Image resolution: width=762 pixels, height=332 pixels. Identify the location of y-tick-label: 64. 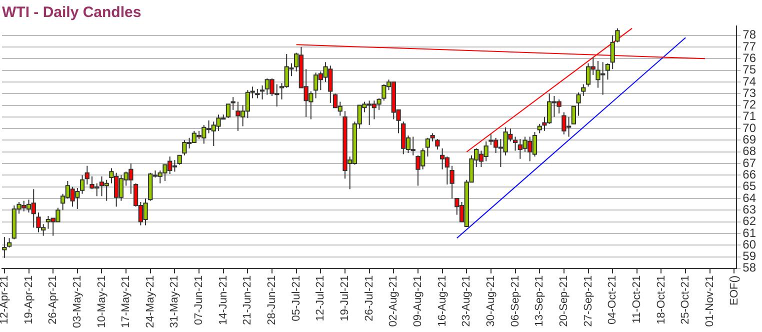
(749, 197).